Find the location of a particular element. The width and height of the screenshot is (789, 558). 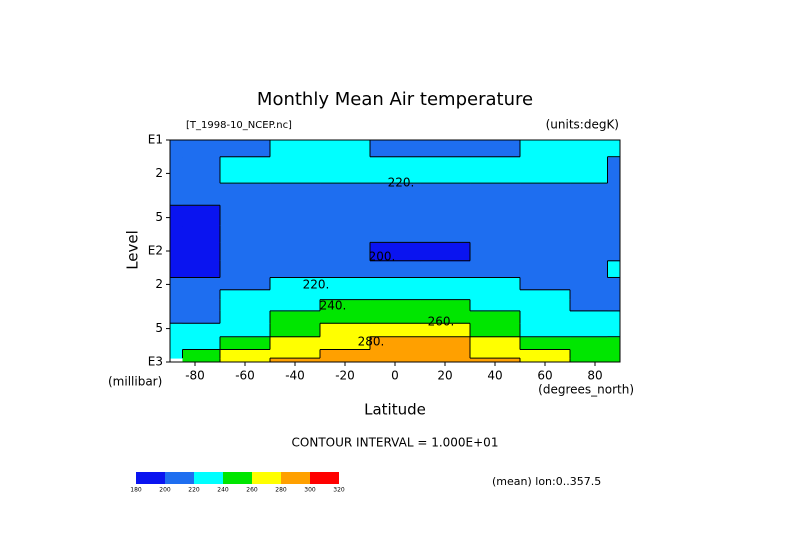

contour-label: 260. is located at coordinates (441, 322).